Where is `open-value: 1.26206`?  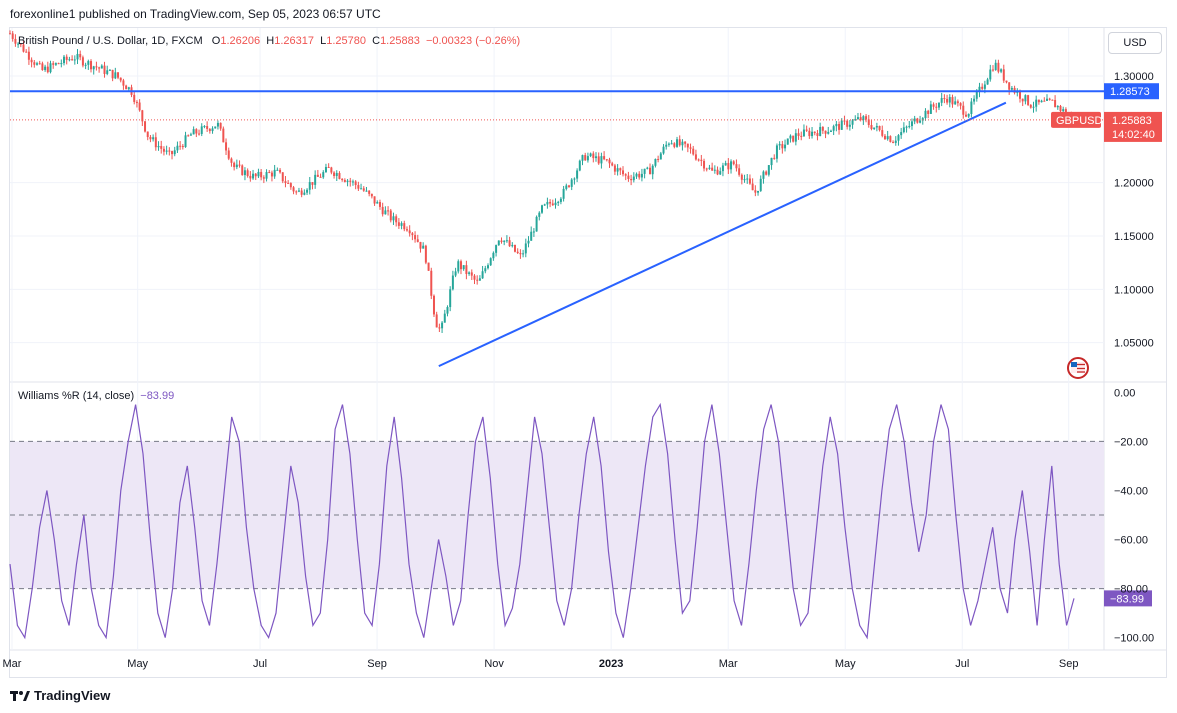
open-value: 1.26206 is located at coordinates (240, 41).